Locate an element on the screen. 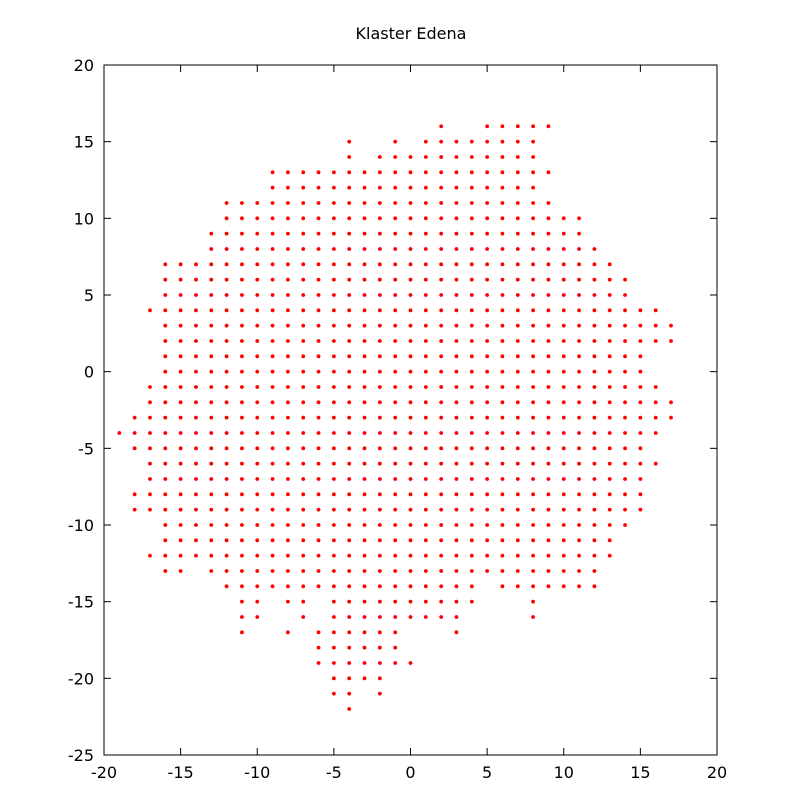  y-tick-label: 15 is located at coordinates (84, 142).